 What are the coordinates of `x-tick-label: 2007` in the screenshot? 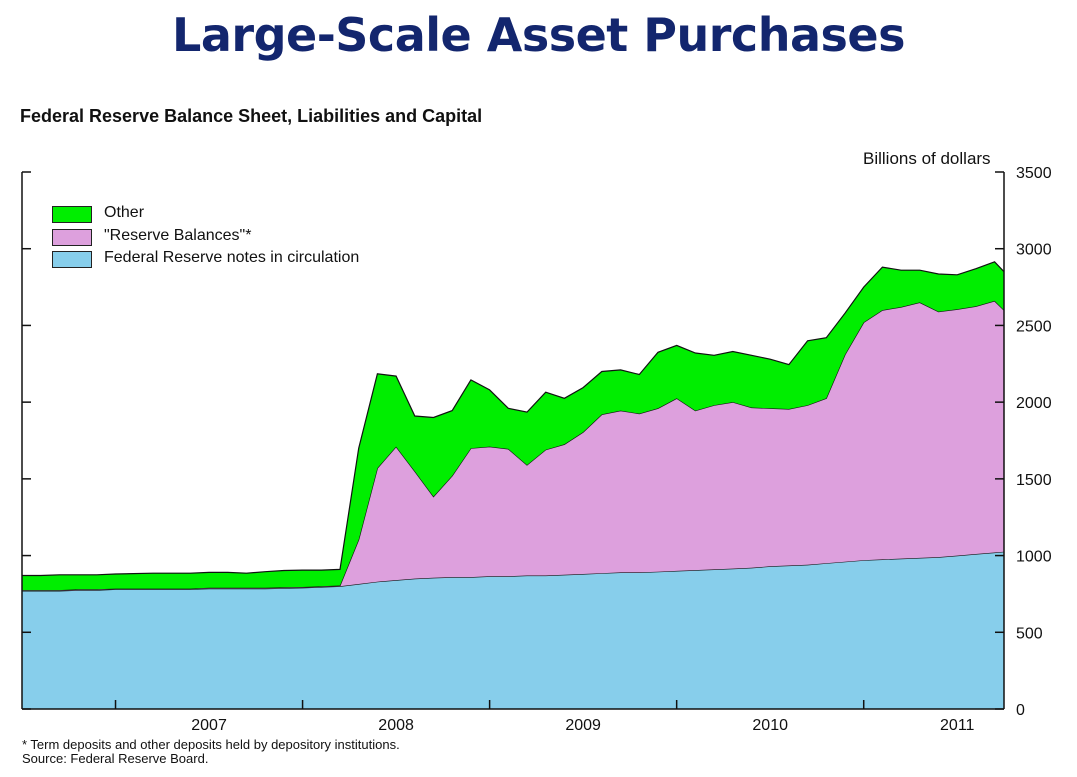 It's located at (209, 725).